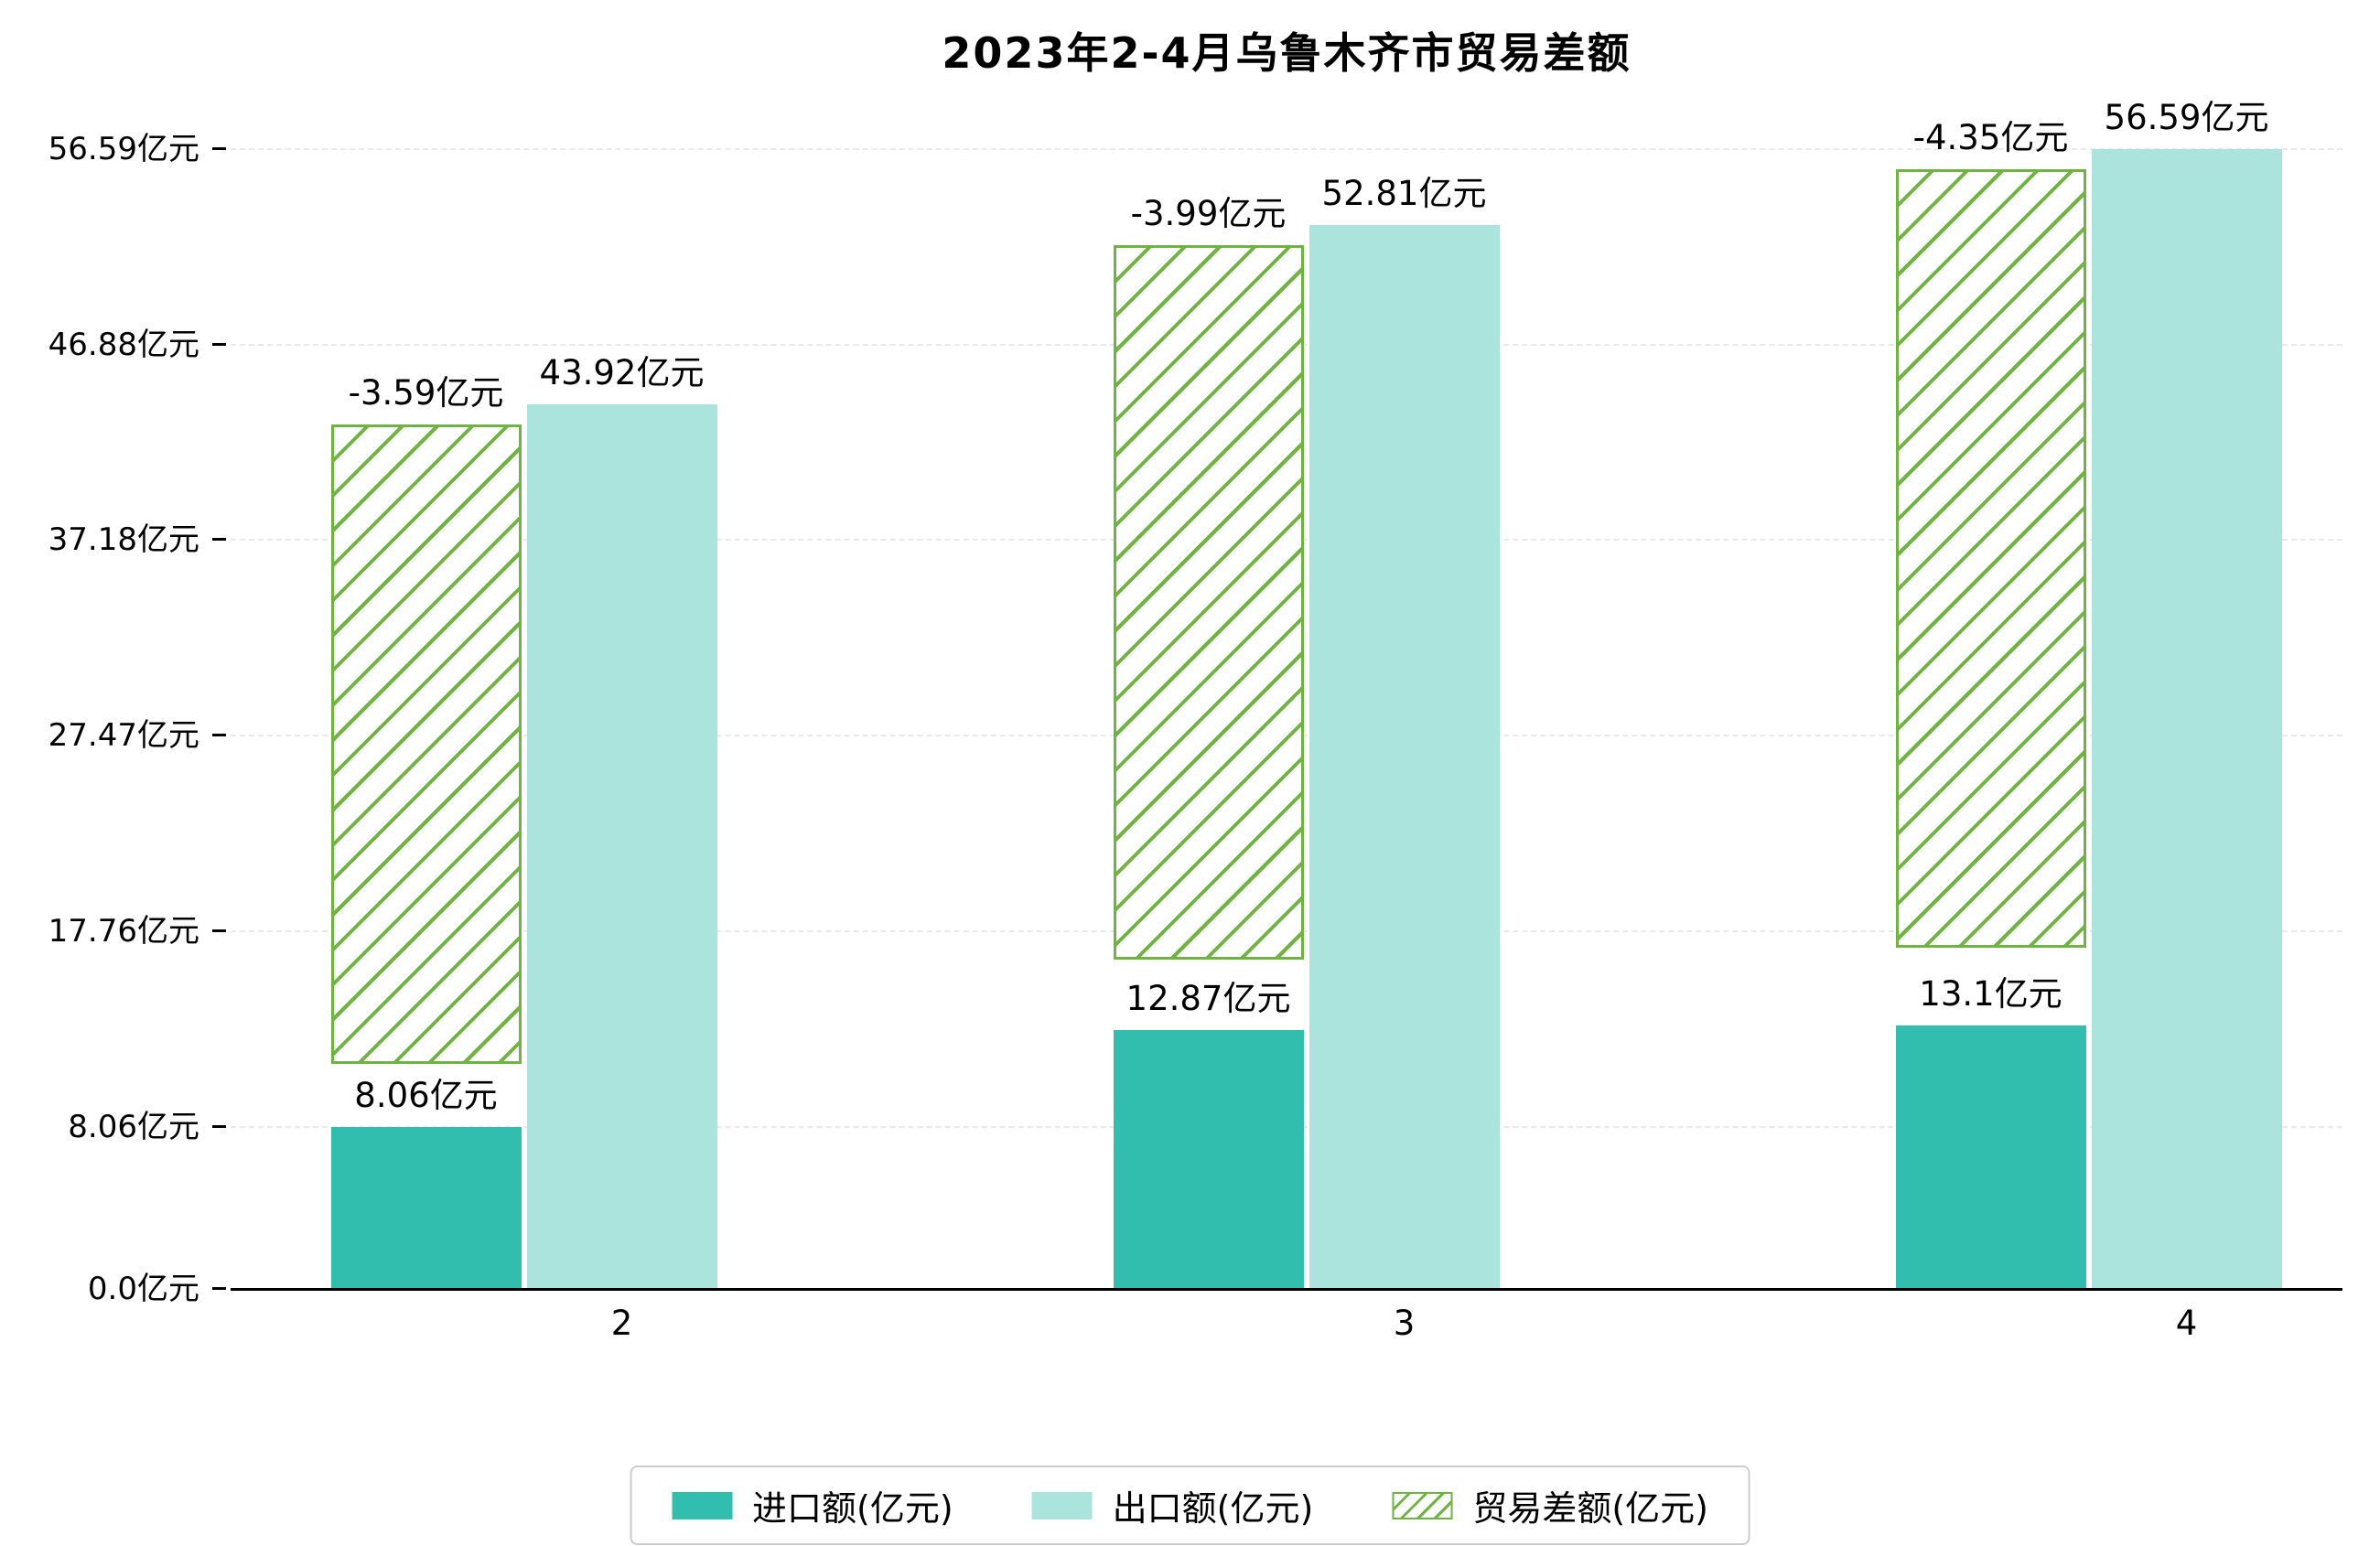 The width and height of the screenshot is (2380, 1546). Describe the element at coordinates (1208, 214) in the screenshot. I see `trade-balance-value-label: -3.99亿元` at that location.